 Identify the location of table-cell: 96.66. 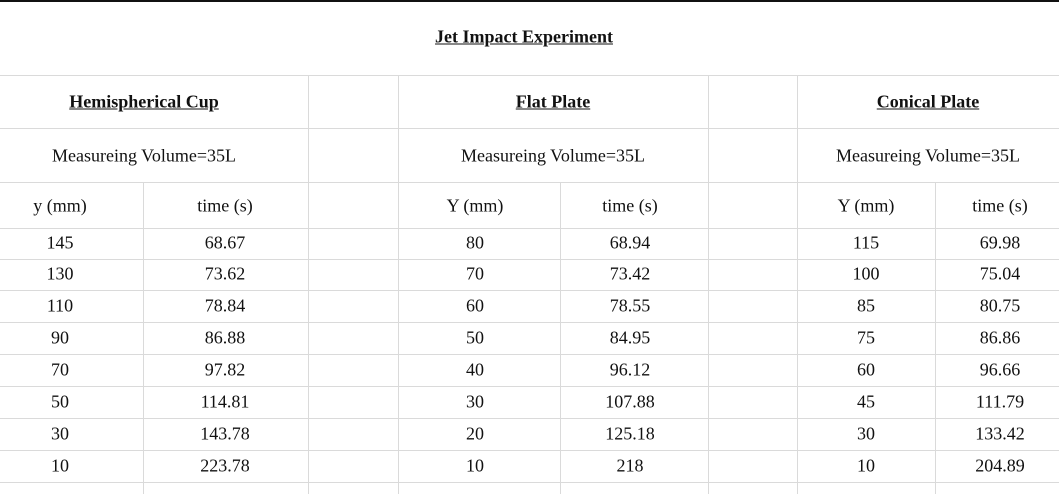
(1000, 369).